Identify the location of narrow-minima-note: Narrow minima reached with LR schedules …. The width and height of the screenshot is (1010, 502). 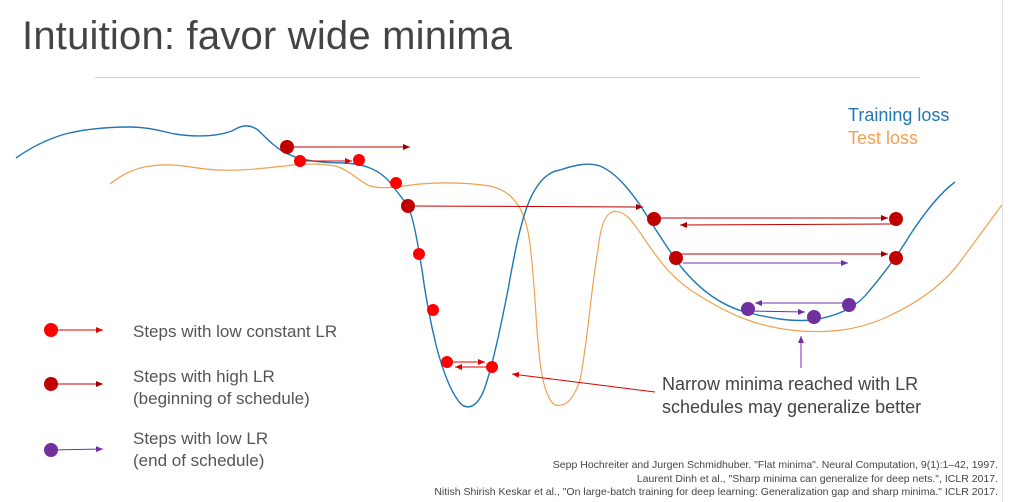
(791, 396).